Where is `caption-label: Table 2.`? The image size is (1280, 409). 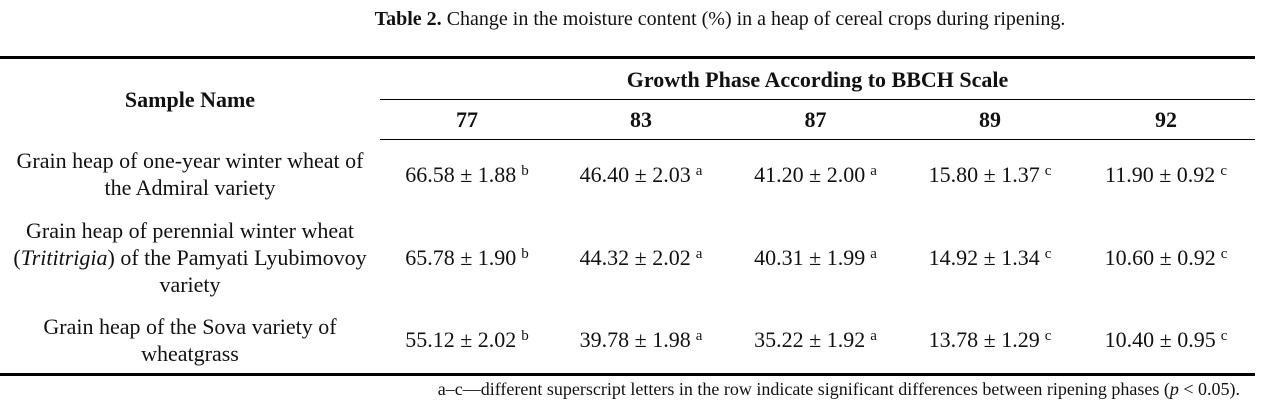
caption-label: Table 2. is located at coordinates (408, 19).